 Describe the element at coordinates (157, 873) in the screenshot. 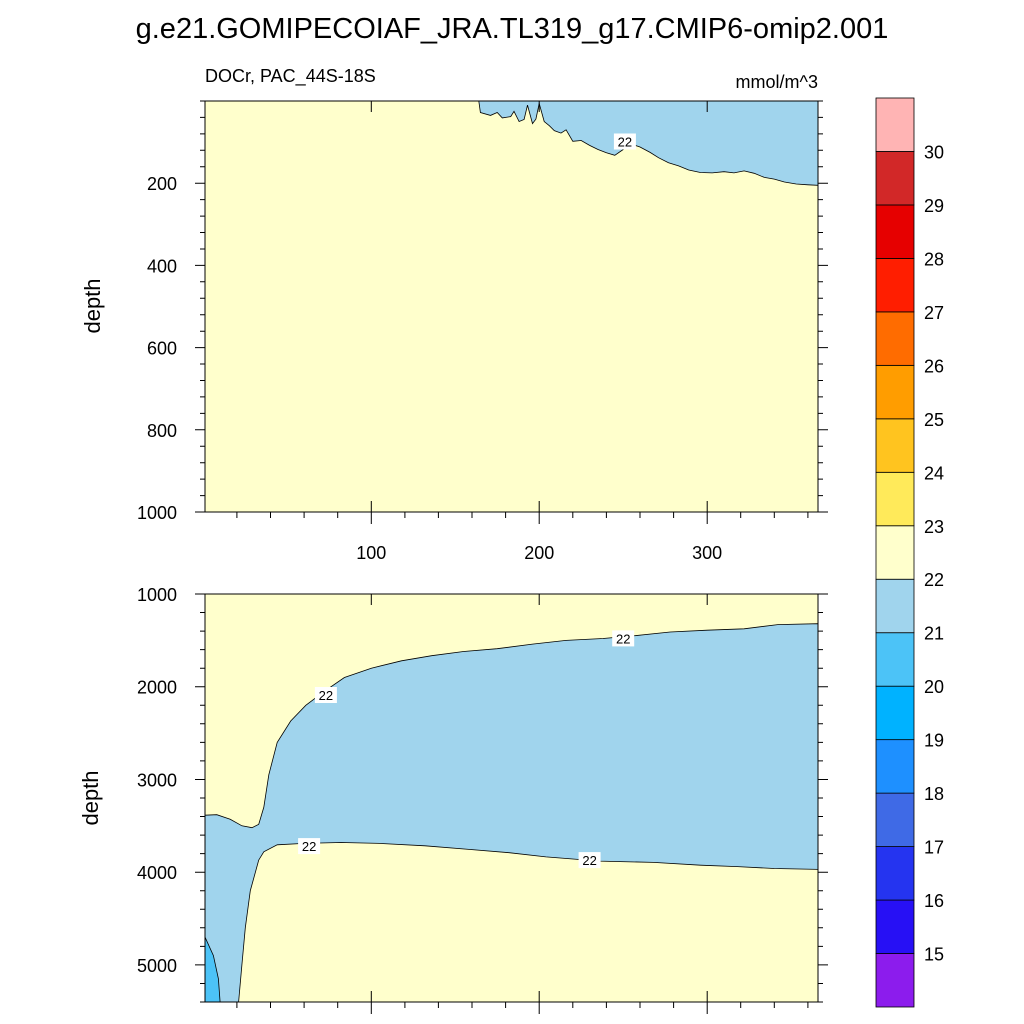

I see `y-tick-label: 4000` at that location.